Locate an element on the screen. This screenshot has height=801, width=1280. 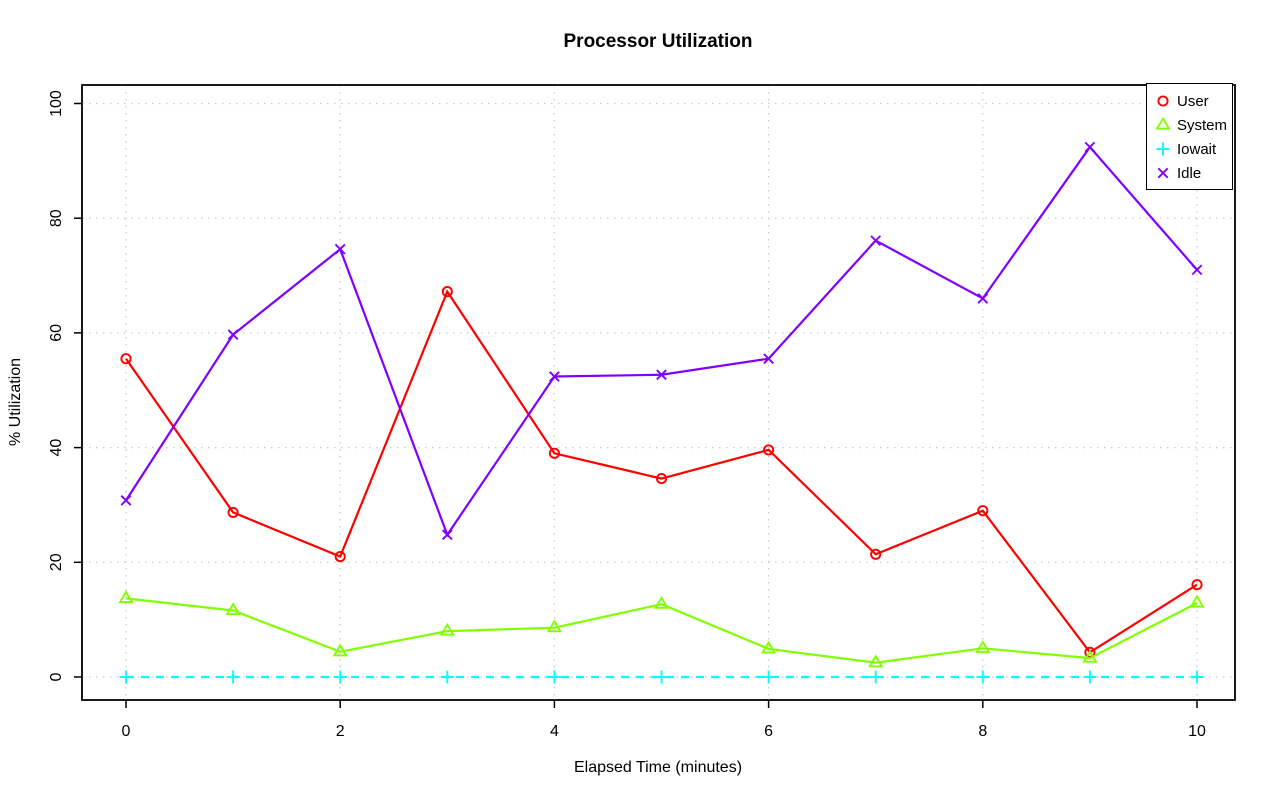
y-axis-label: % Utilization is located at coordinates (15, 402).